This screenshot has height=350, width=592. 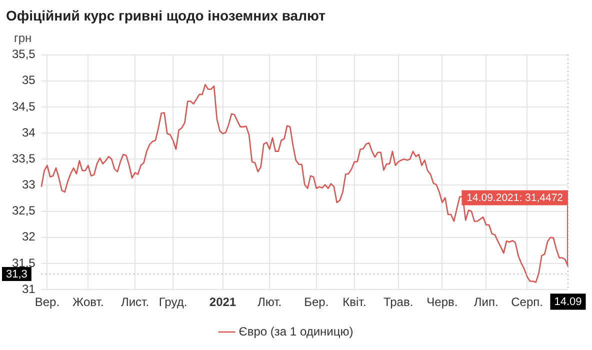 What do you see at coordinates (354, 302) in the screenshot?
I see `x-tick-label: Квіт.` at bounding box center [354, 302].